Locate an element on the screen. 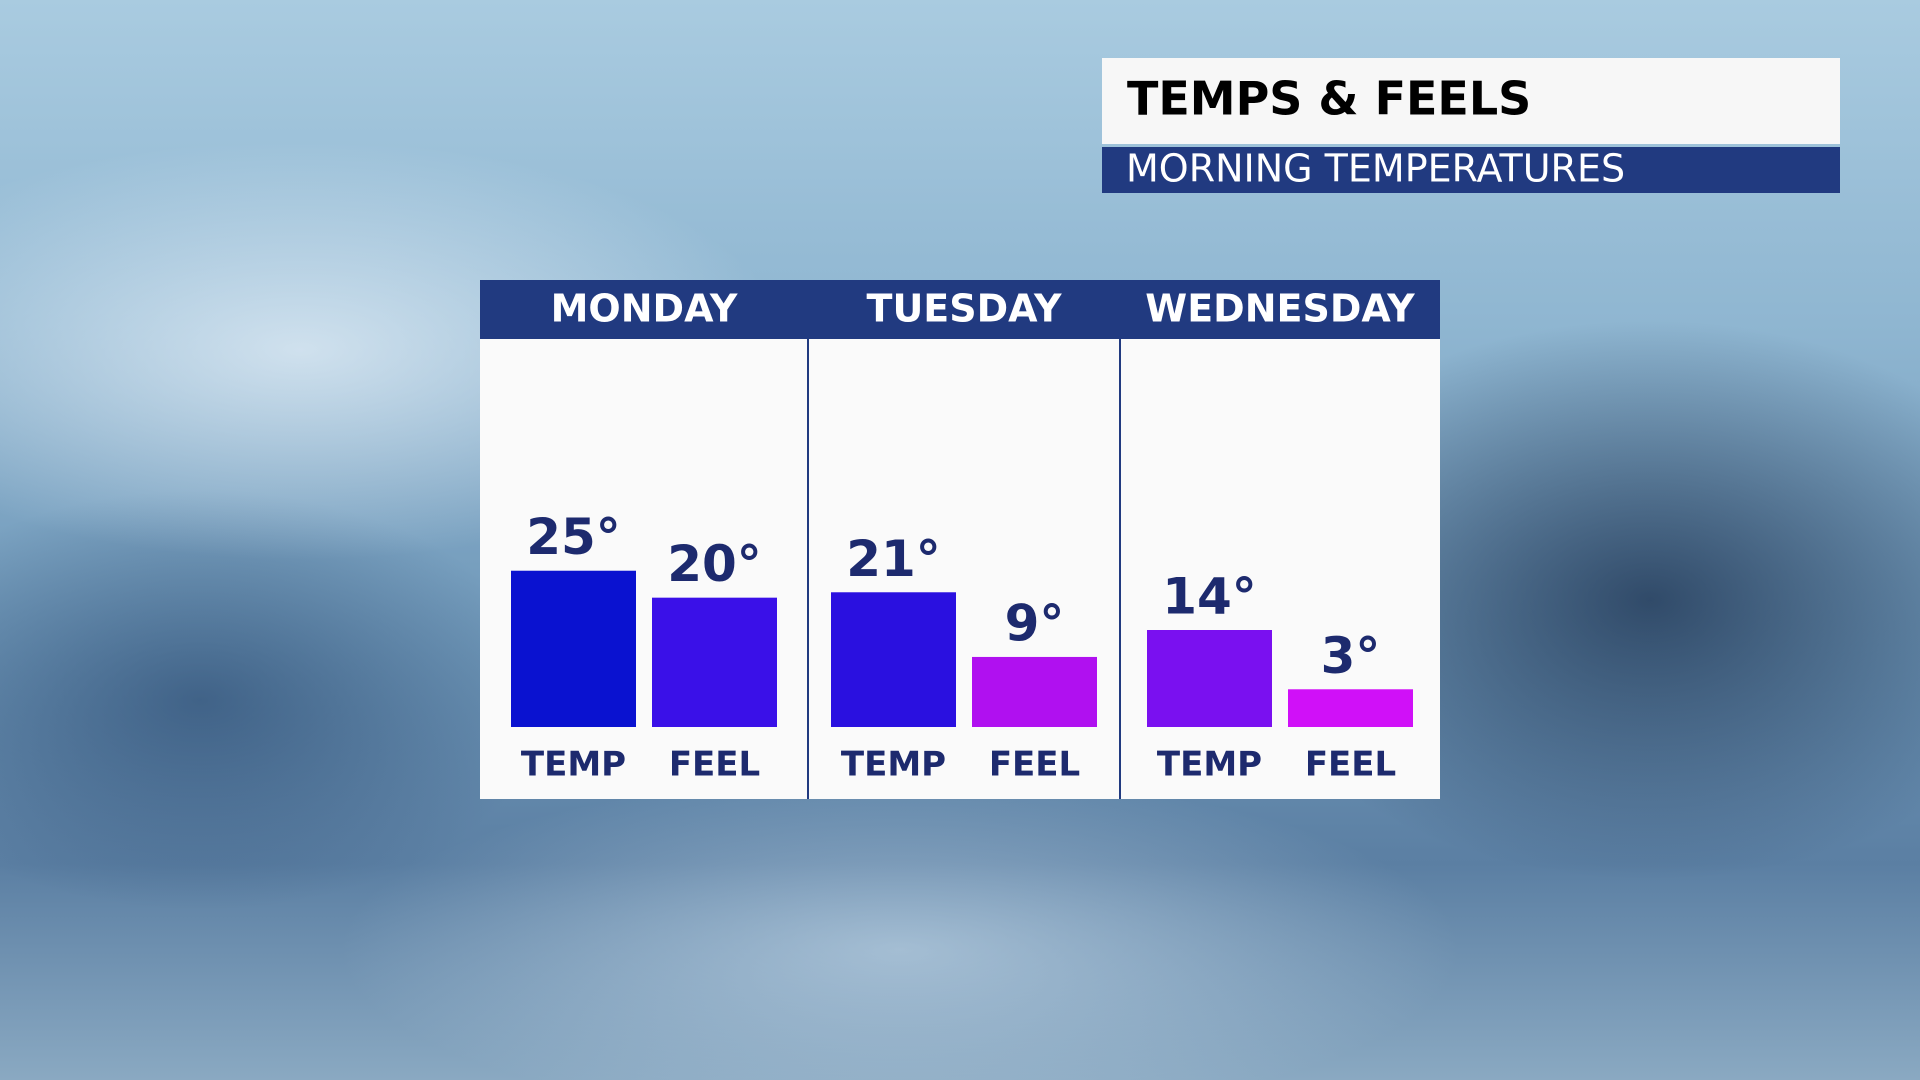 Image resolution: width=1920 pixels, height=1080 pixels. value-label: 25° is located at coordinates (573, 537).